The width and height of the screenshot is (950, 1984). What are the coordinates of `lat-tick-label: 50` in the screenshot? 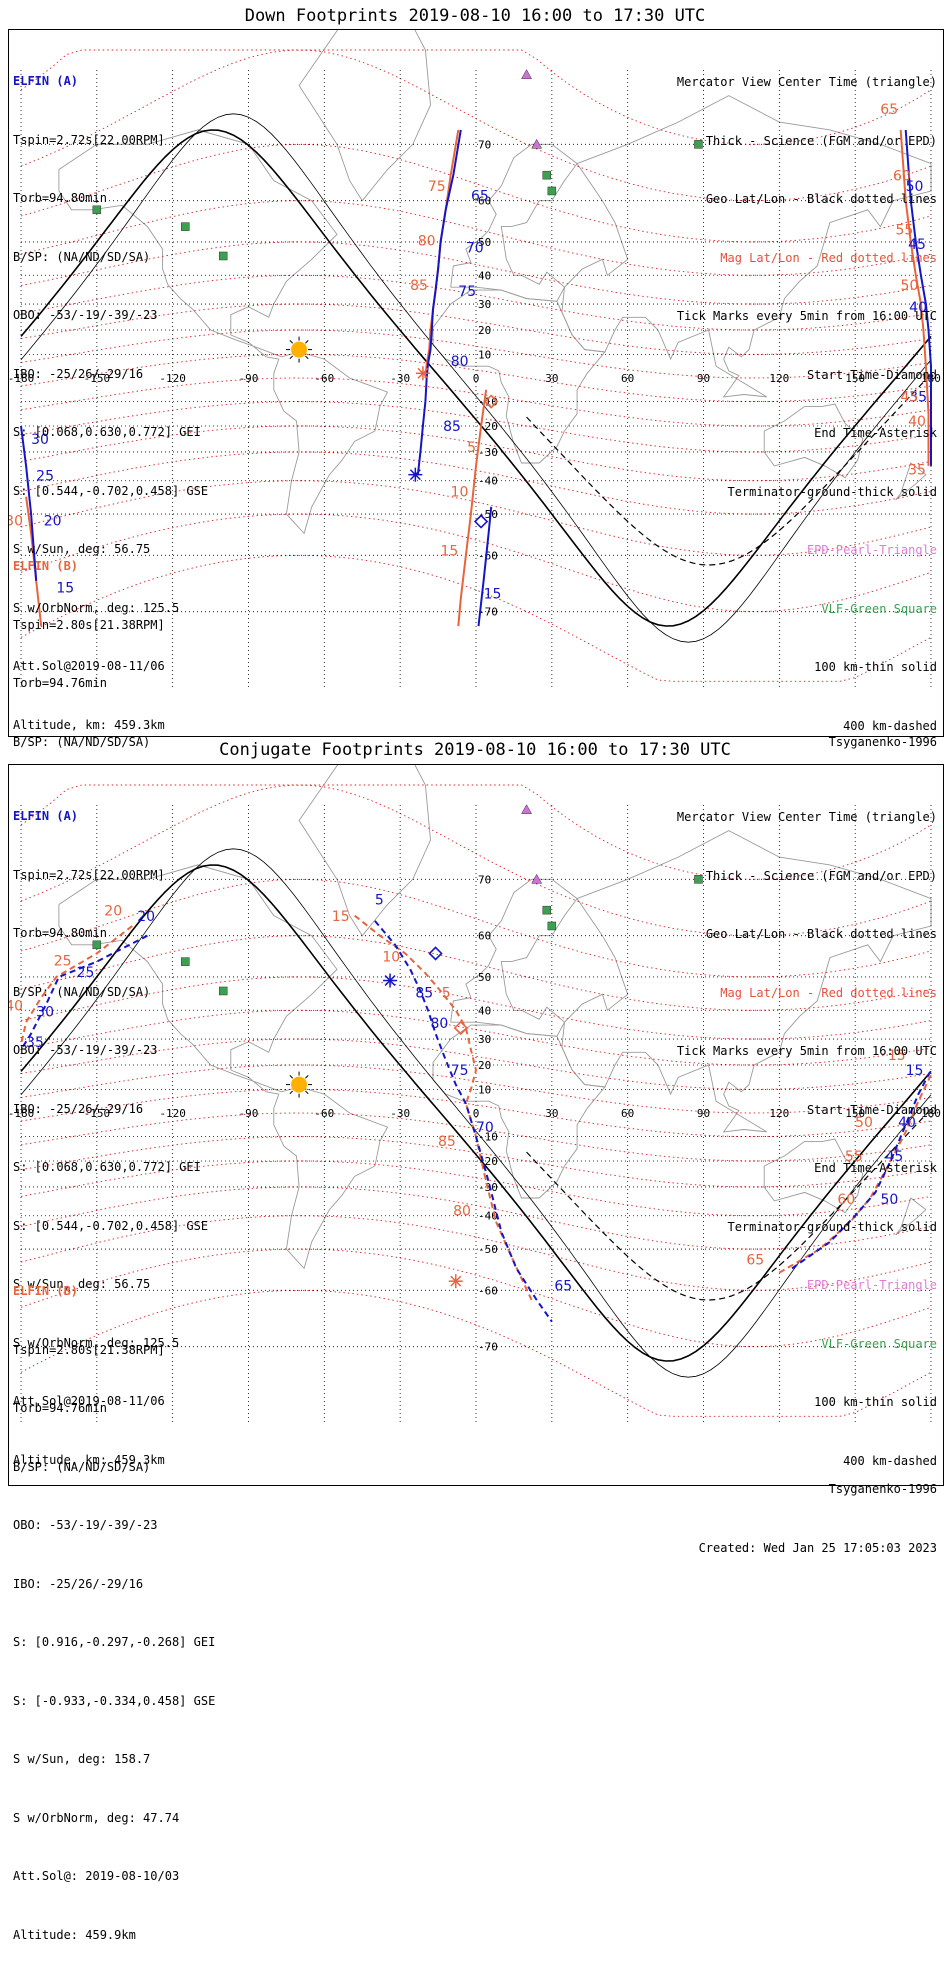 It's located at (484, 977).